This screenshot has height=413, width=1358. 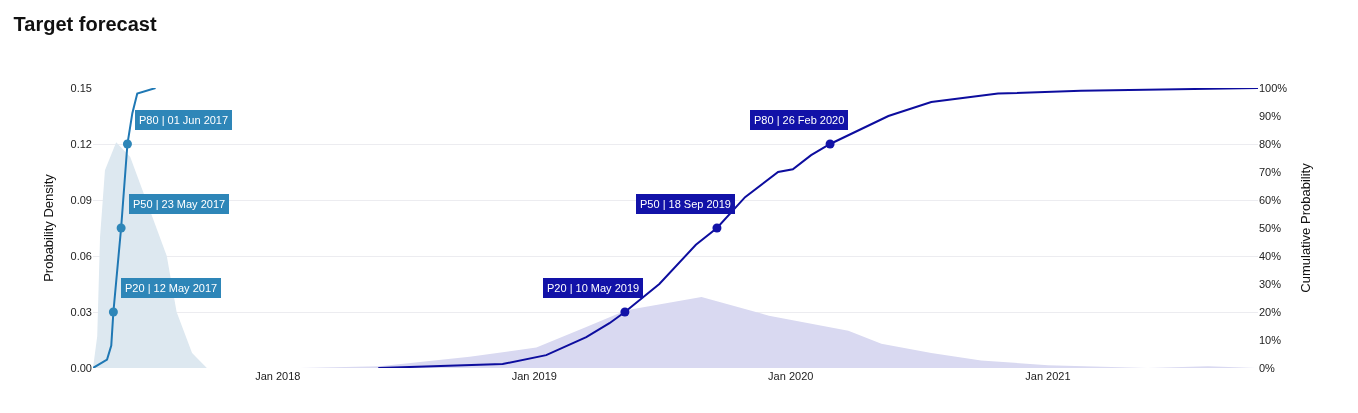 I want to click on y2-tick-label: 10%, so click(x=1270, y=339).